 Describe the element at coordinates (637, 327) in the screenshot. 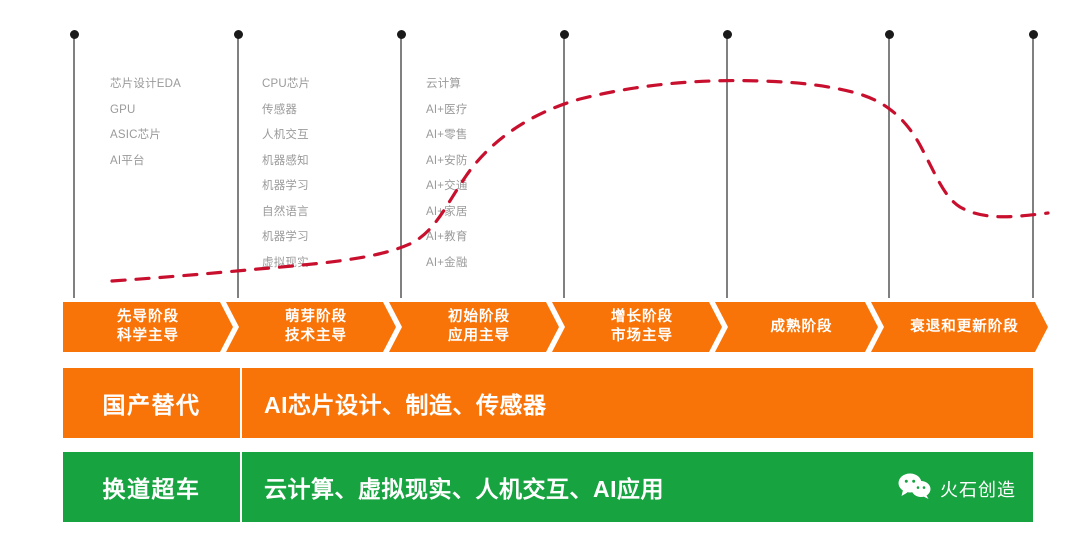

I see `stage-growth: 增长阶段 市场主导` at that location.